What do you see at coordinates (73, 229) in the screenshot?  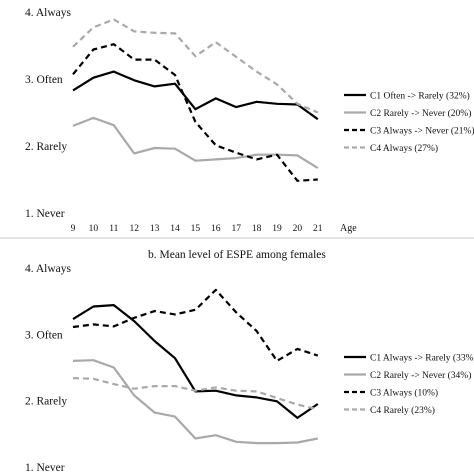 I see `x-tick-label: 9` at bounding box center [73, 229].